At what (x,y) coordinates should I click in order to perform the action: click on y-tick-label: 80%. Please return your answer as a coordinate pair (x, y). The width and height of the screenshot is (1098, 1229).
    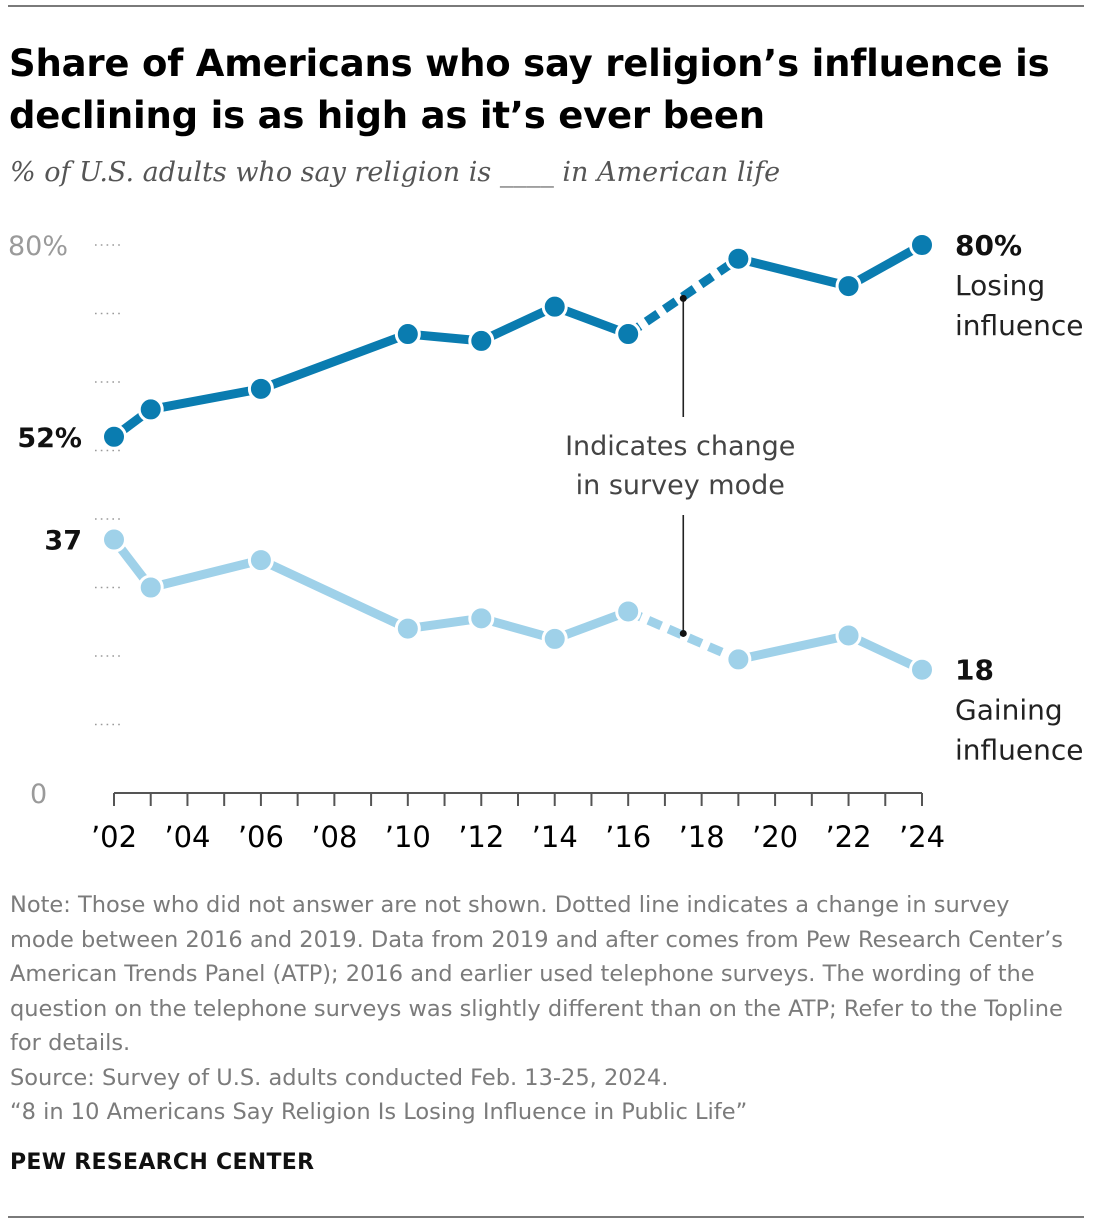
    Looking at the image, I should click on (38, 246).